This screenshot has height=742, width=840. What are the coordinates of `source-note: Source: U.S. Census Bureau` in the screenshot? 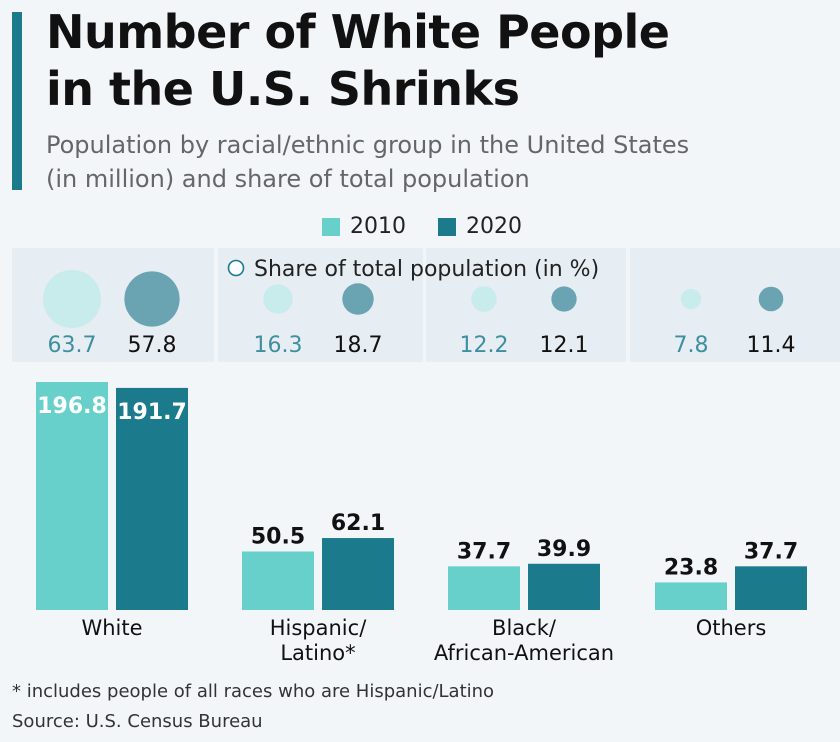 It's located at (137, 721).